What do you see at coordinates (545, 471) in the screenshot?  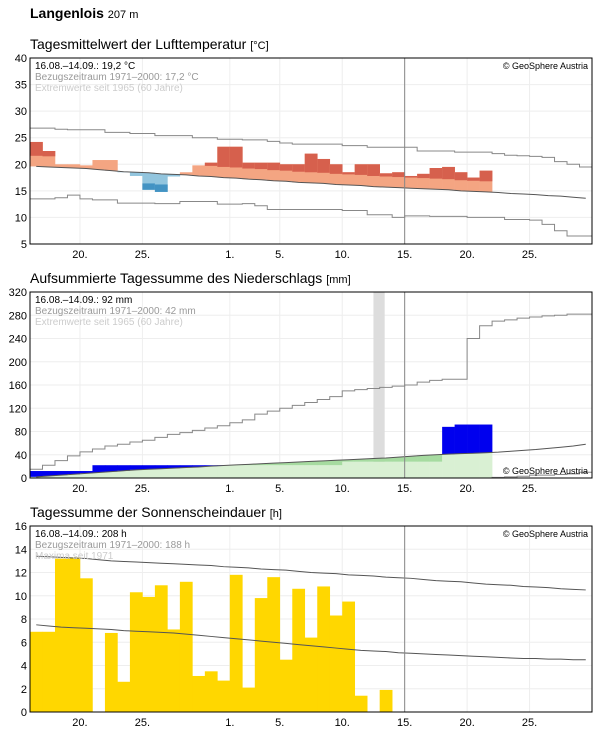 I see `precipitation-copyright: © GeoSphere Austria` at bounding box center [545, 471].